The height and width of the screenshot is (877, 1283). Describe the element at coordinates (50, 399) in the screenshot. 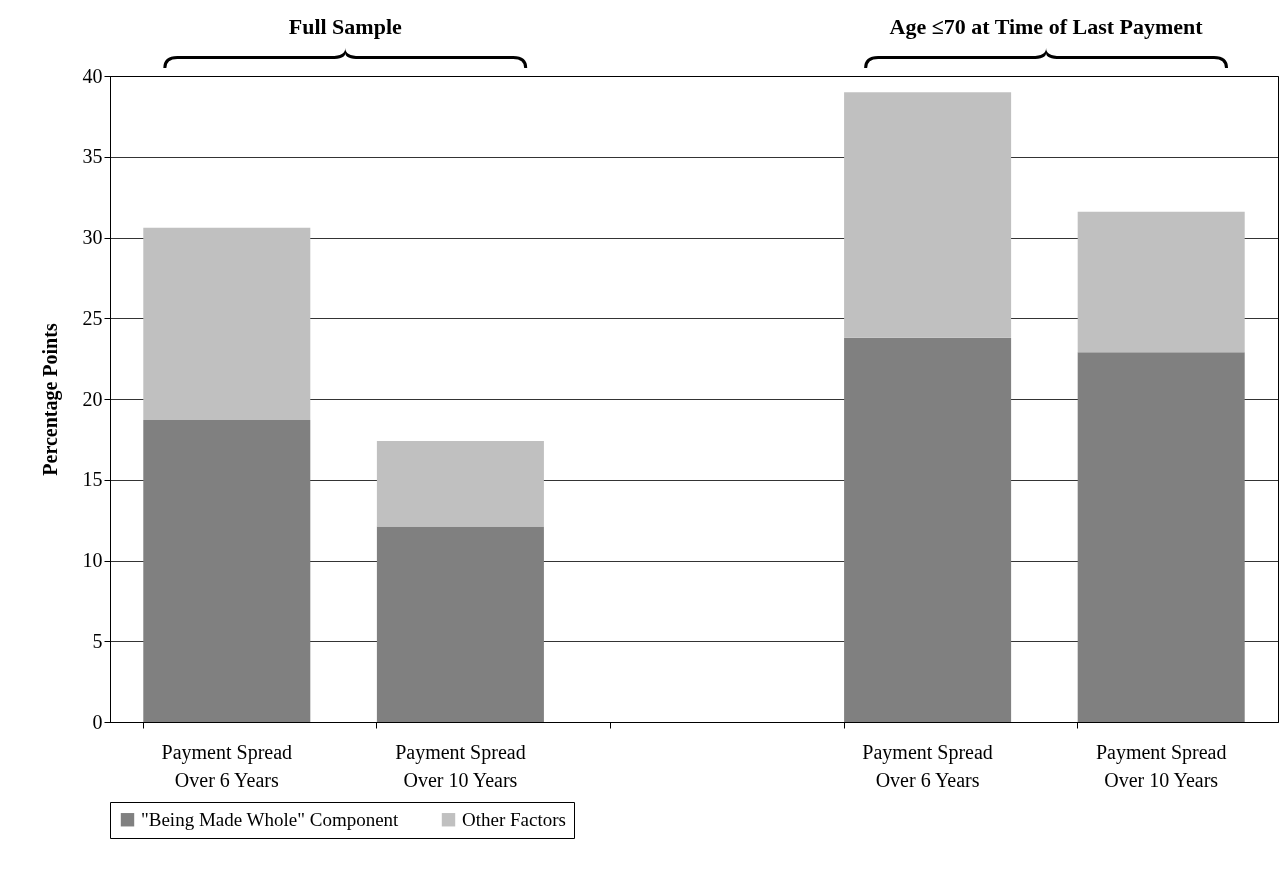

I see `y-axis-title: Percentage Points` at that location.